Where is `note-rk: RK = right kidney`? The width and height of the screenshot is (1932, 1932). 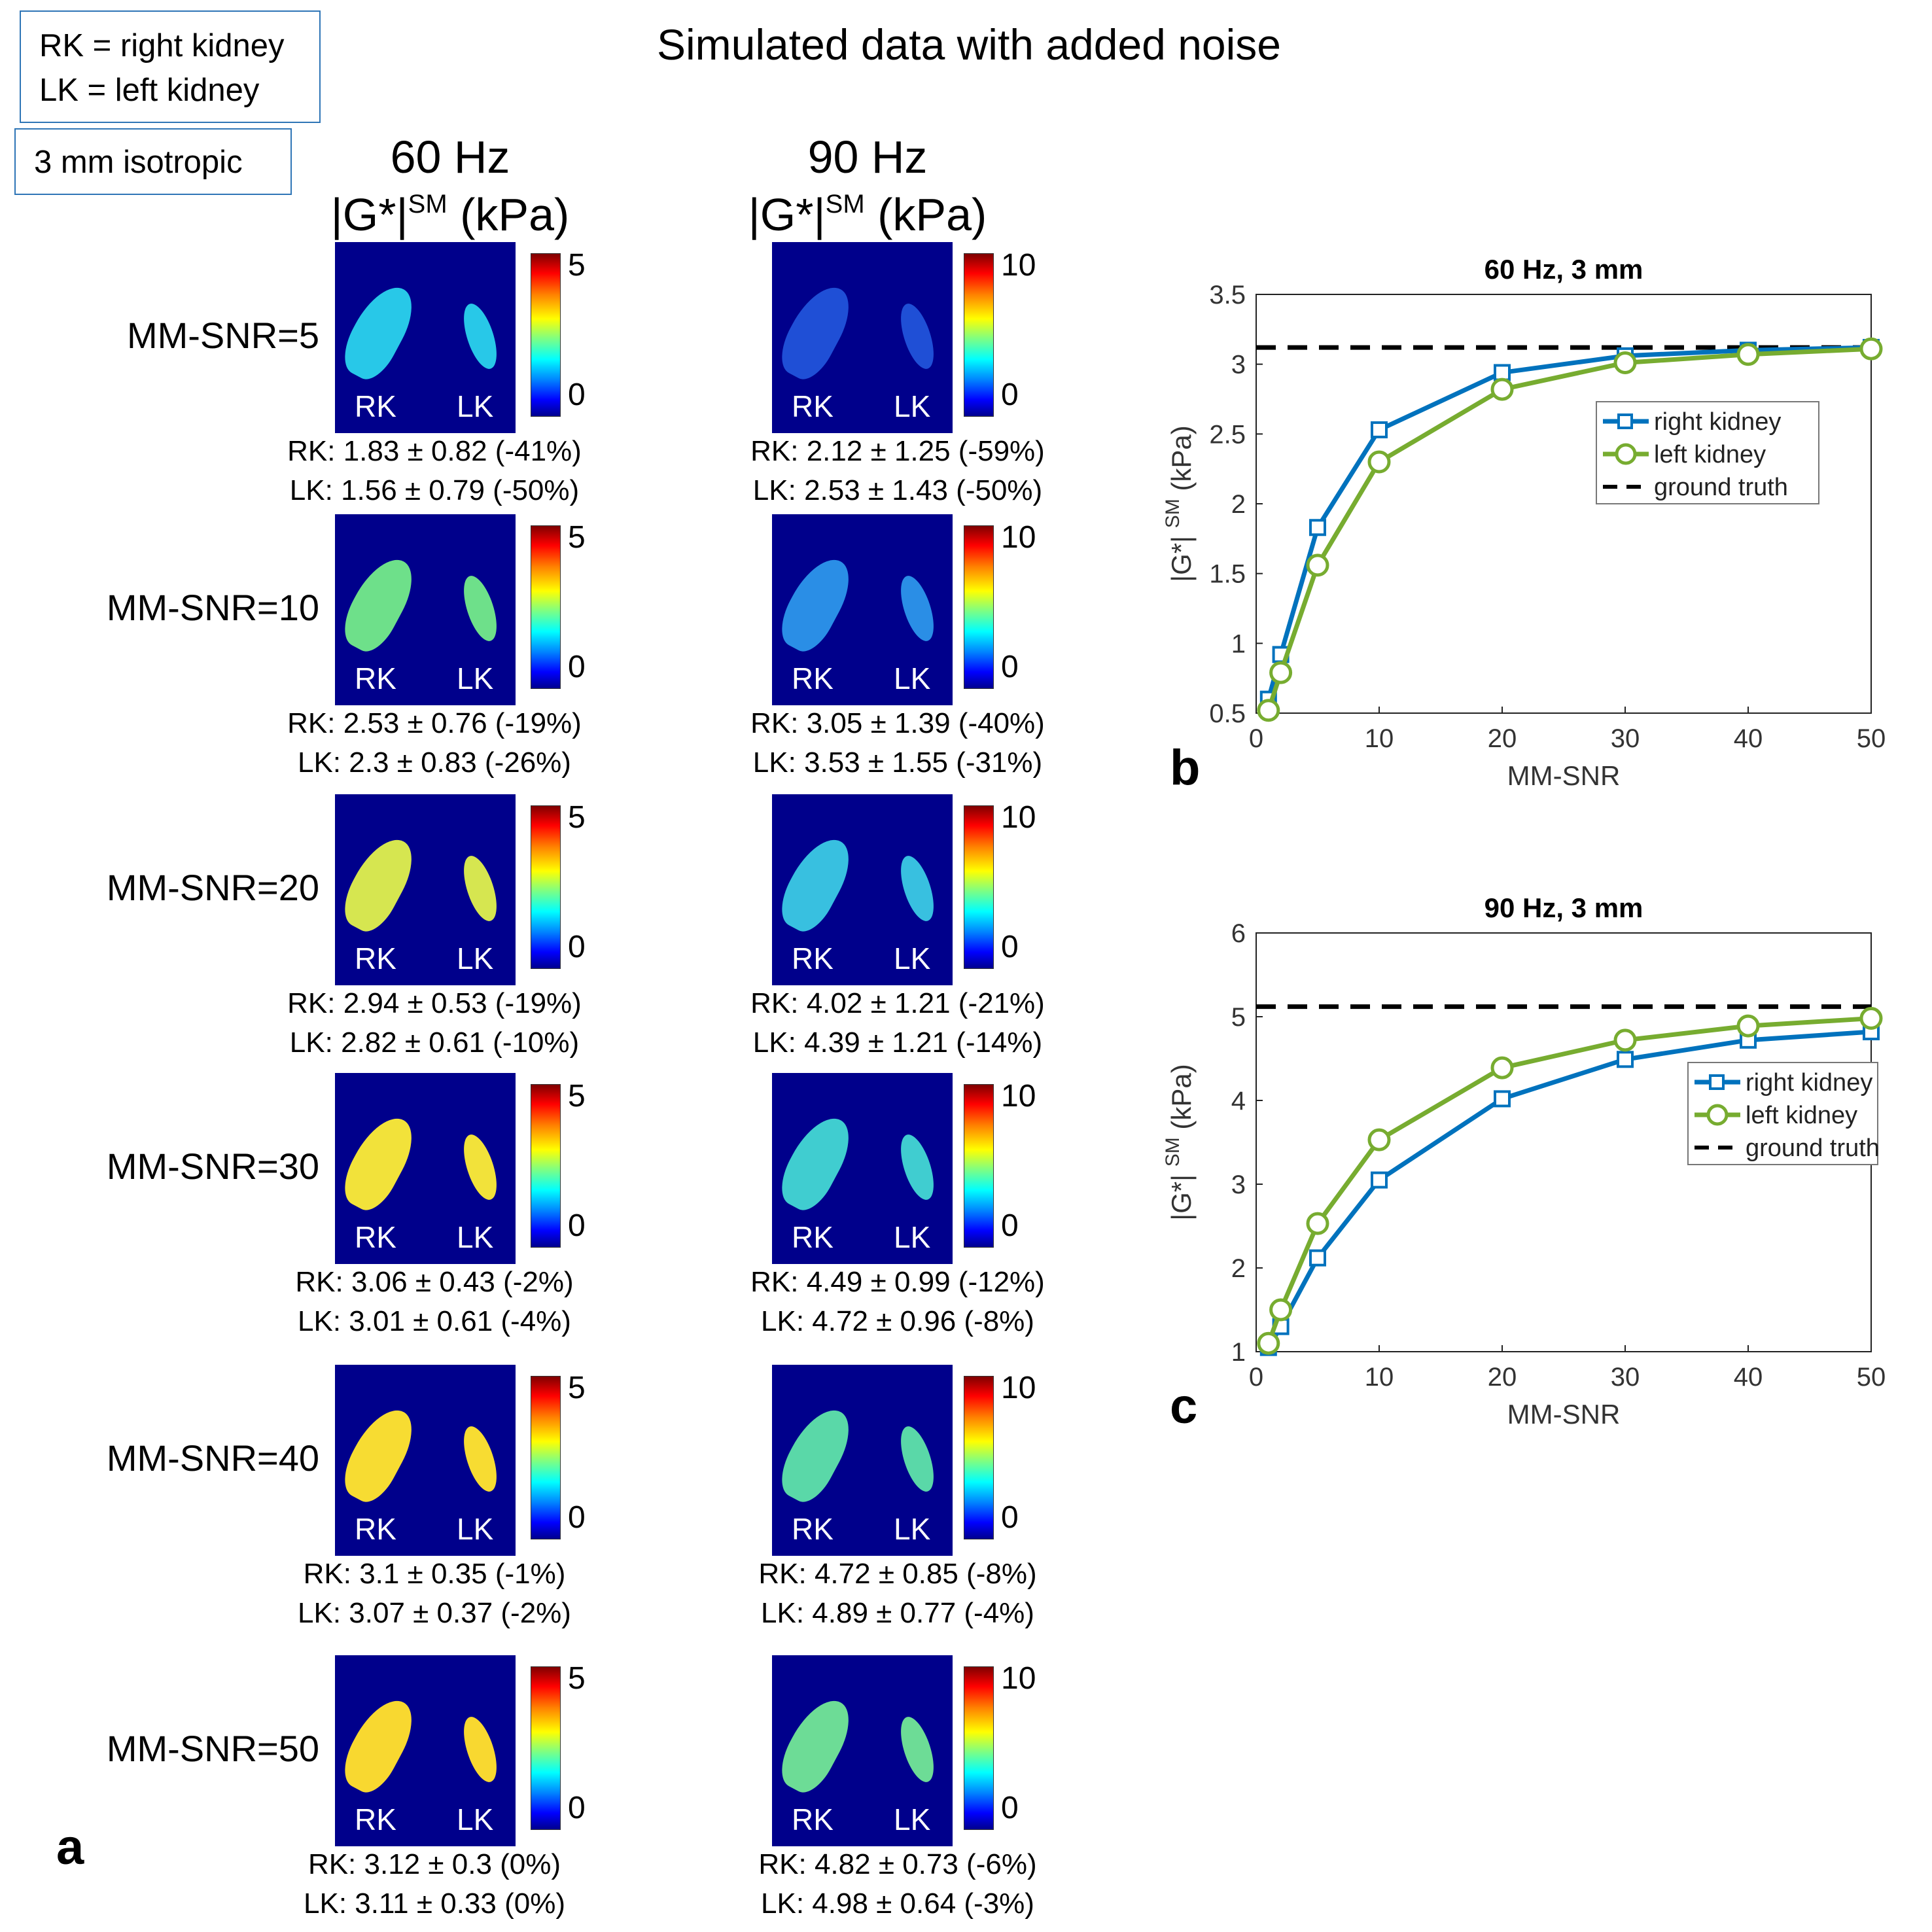
note-rk: RK = right kidney is located at coordinates (162, 45).